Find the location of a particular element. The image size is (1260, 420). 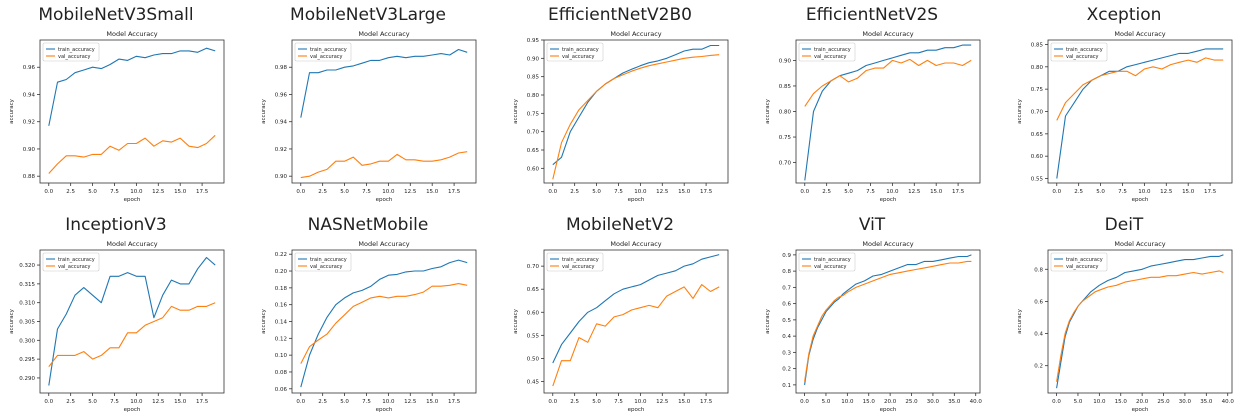

y-tick-label: 0.12 is located at coordinates (281, 339).